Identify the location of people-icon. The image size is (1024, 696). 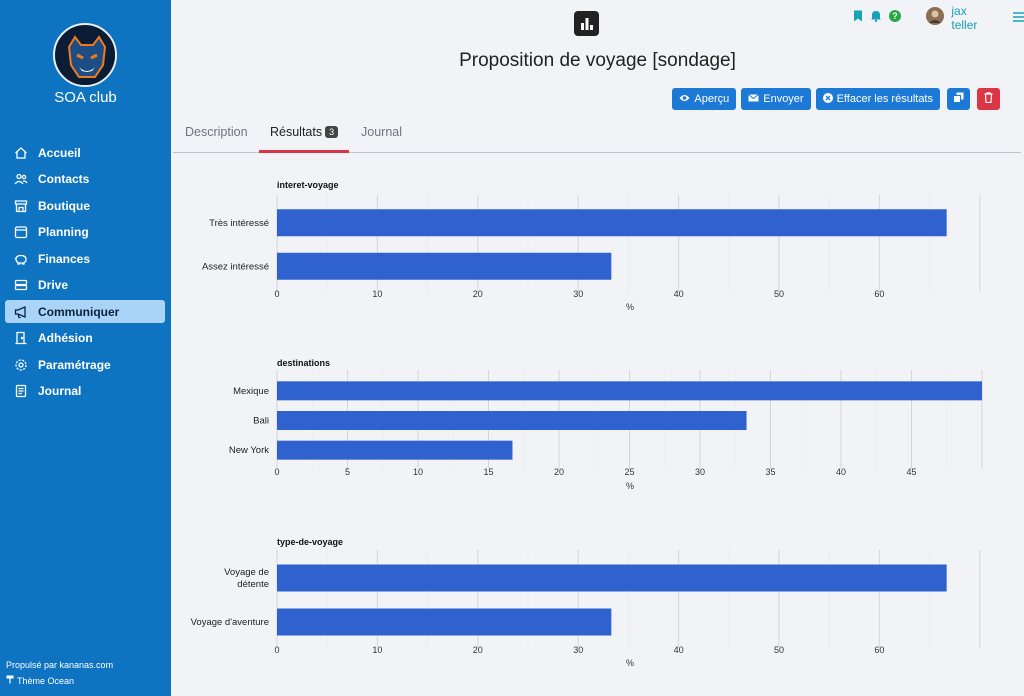
(21, 179).